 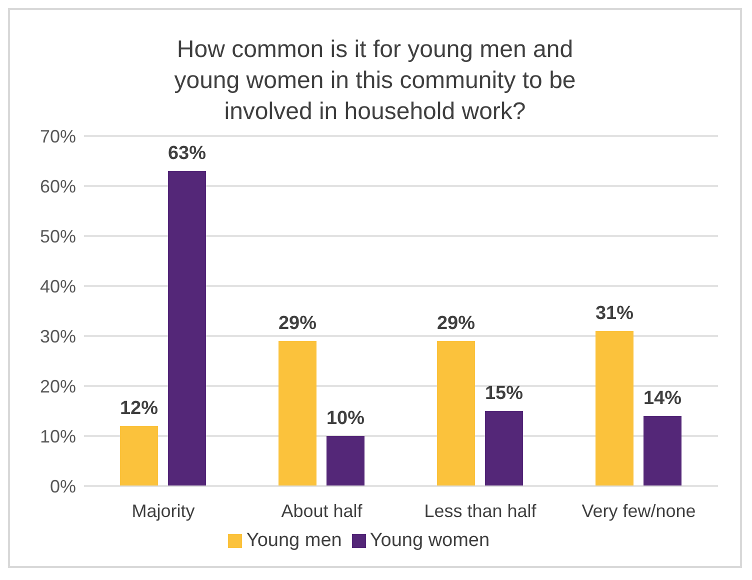 I want to click on y-tick-label: 60%, so click(x=58, y=186).